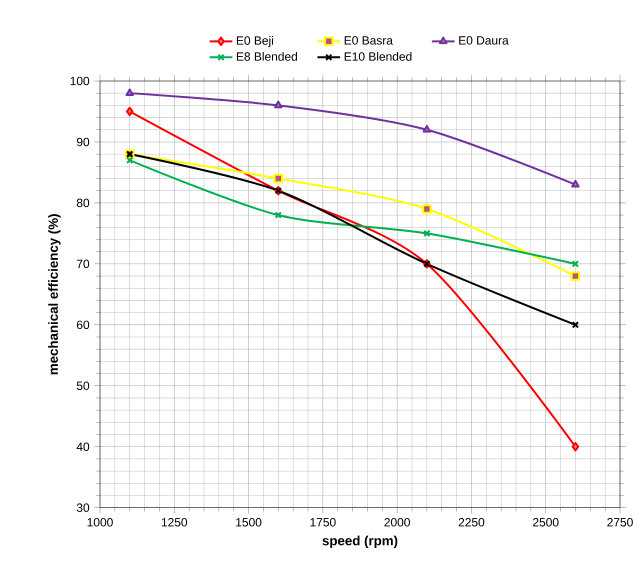 This screenshot has width=637, height=581. I want to click on y-tick-label: 40, so click(83, 446).